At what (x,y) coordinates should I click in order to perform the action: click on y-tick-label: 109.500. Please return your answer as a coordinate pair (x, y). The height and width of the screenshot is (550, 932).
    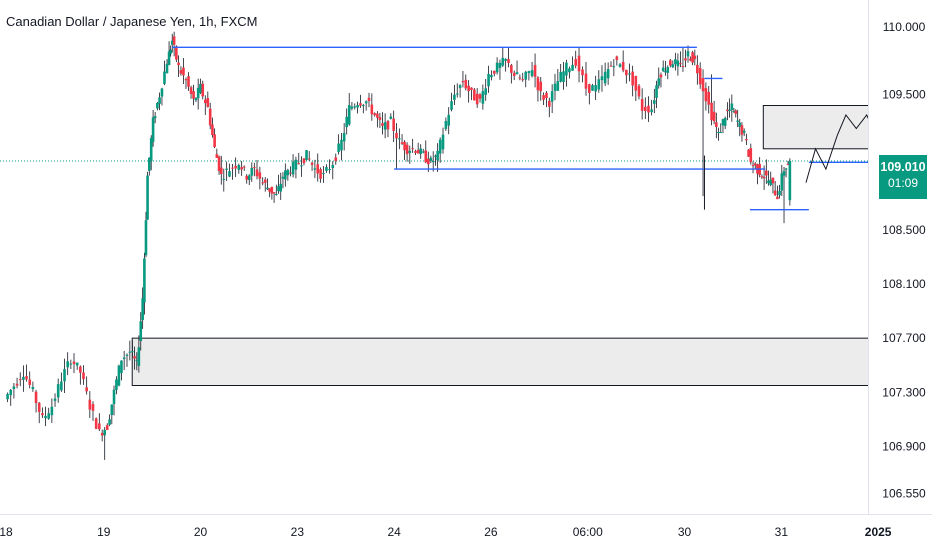
    Looking at the image, I should click on (904, 95).